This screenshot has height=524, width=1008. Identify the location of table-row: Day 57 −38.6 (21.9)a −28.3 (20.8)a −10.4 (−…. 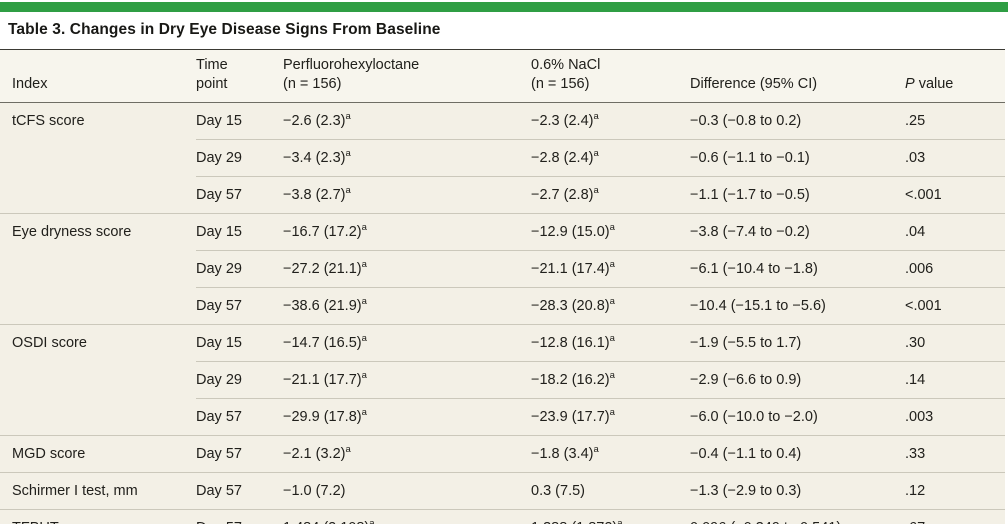
(502, 306).